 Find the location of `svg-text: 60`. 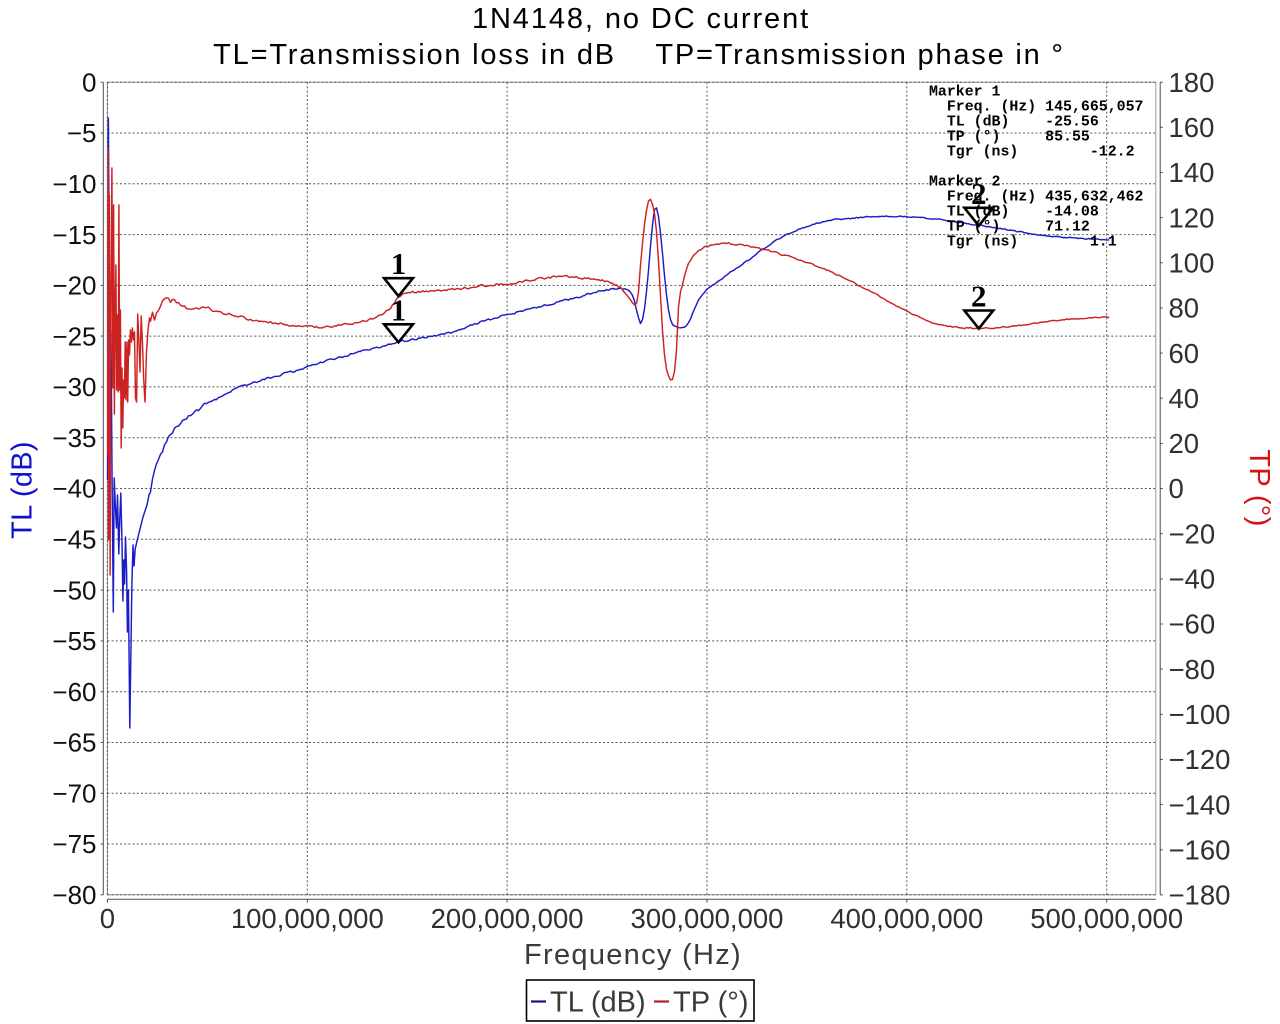

svg-text: 60 is located at coordinates (1184, 353).